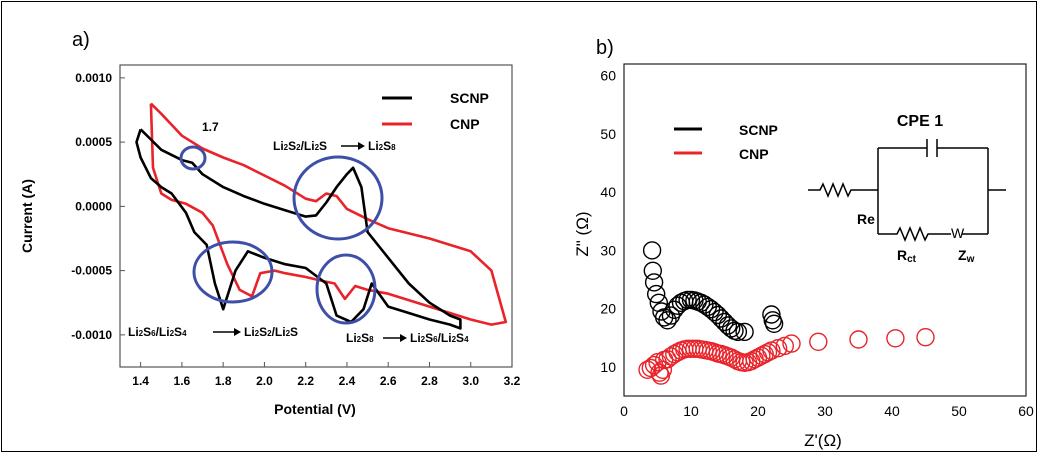 The image size is (1040, 458). Describe the element at coordinates (140, 381) in the screenshot. I see `panel-a-x-tick-label: 1.4` at that location.